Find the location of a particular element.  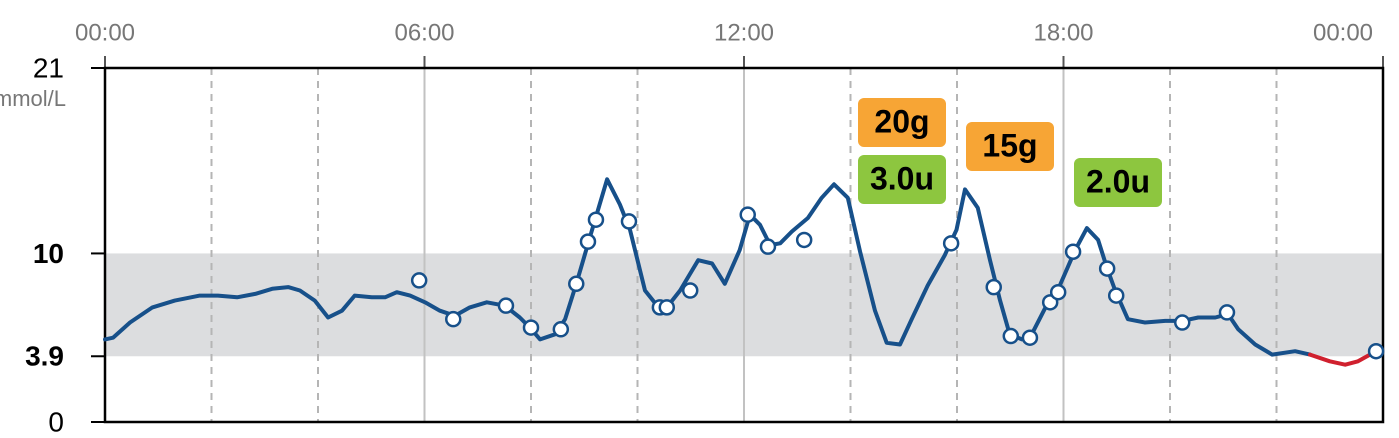

glucose-line-low is located at coordinates (1343, 358).